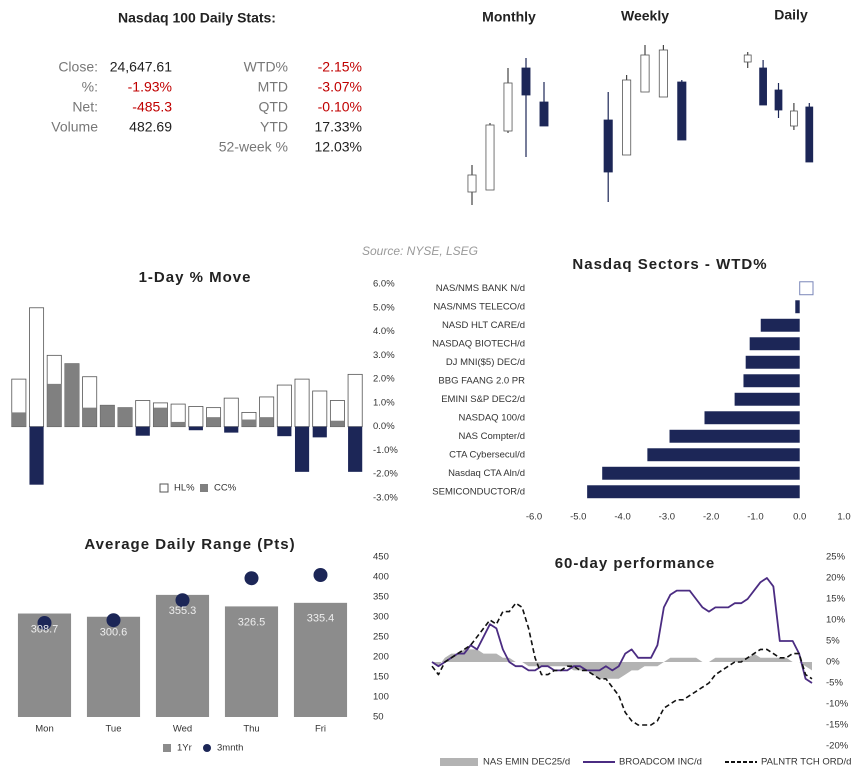 The height and width of the screenshot is (781, 863). I want to click on stat-label: Volume, so click(74, 127).